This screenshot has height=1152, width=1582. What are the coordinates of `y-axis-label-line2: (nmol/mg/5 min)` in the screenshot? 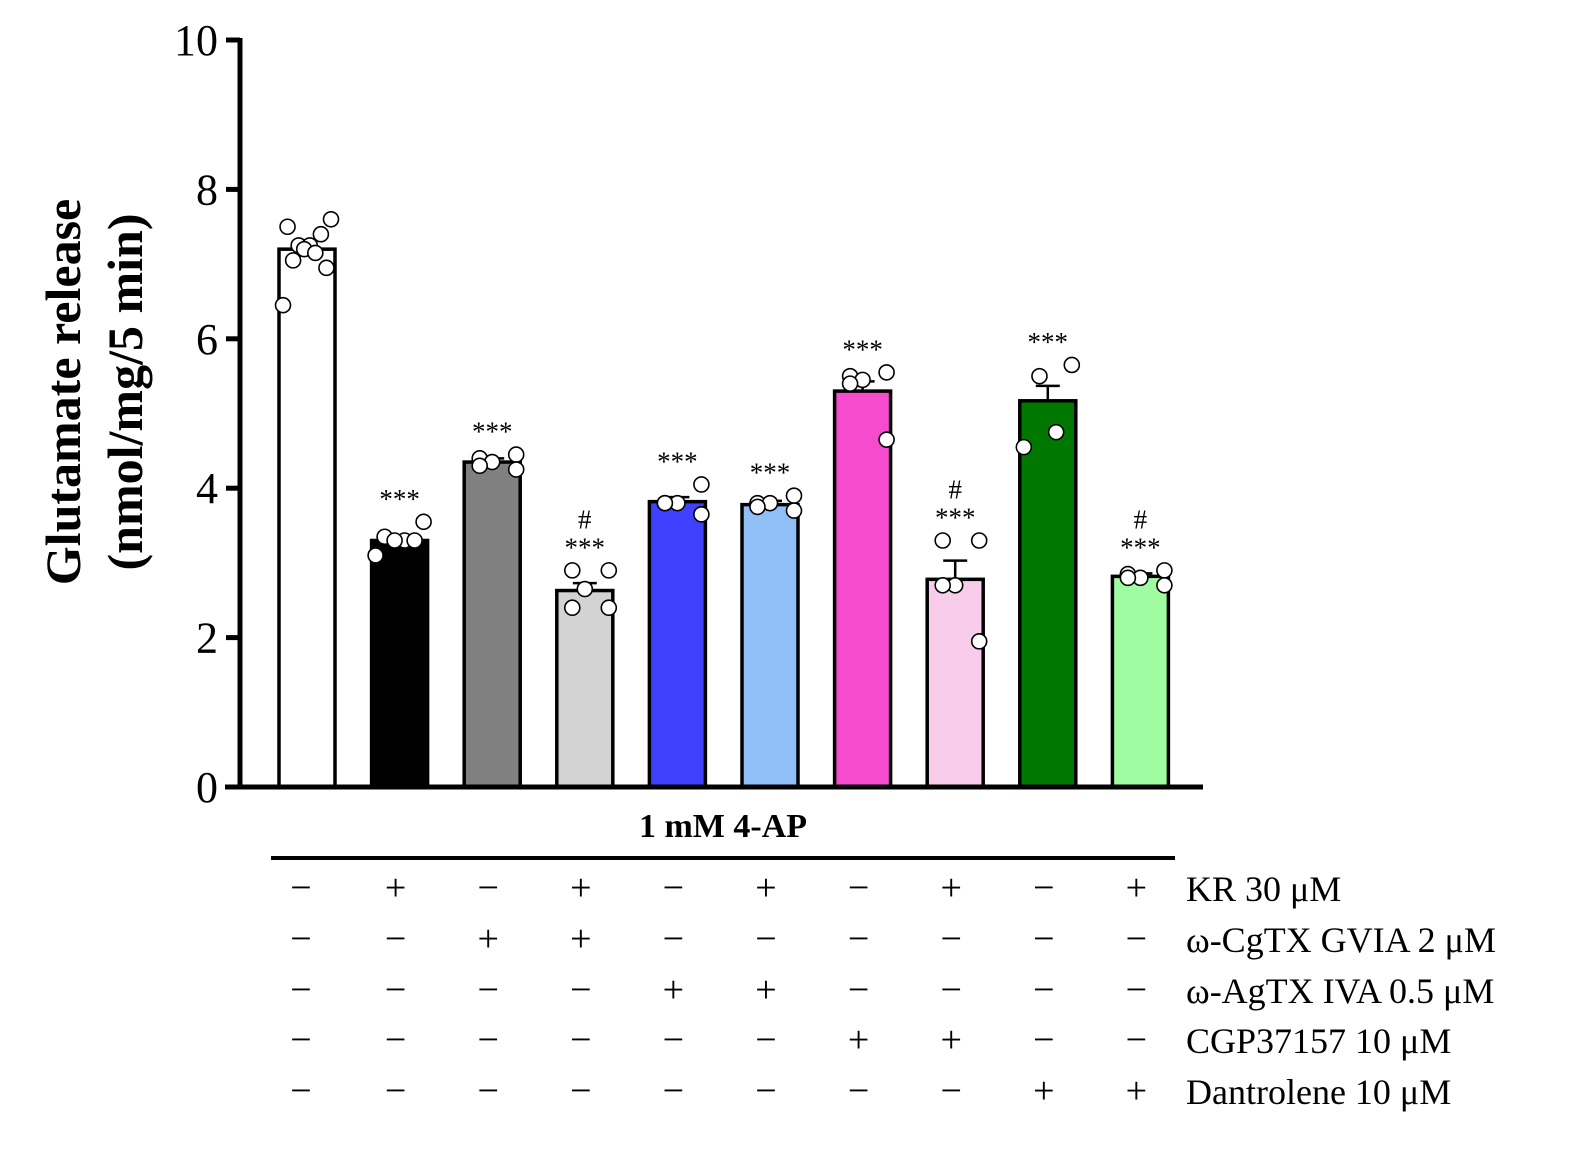 It's located at (125, 392).